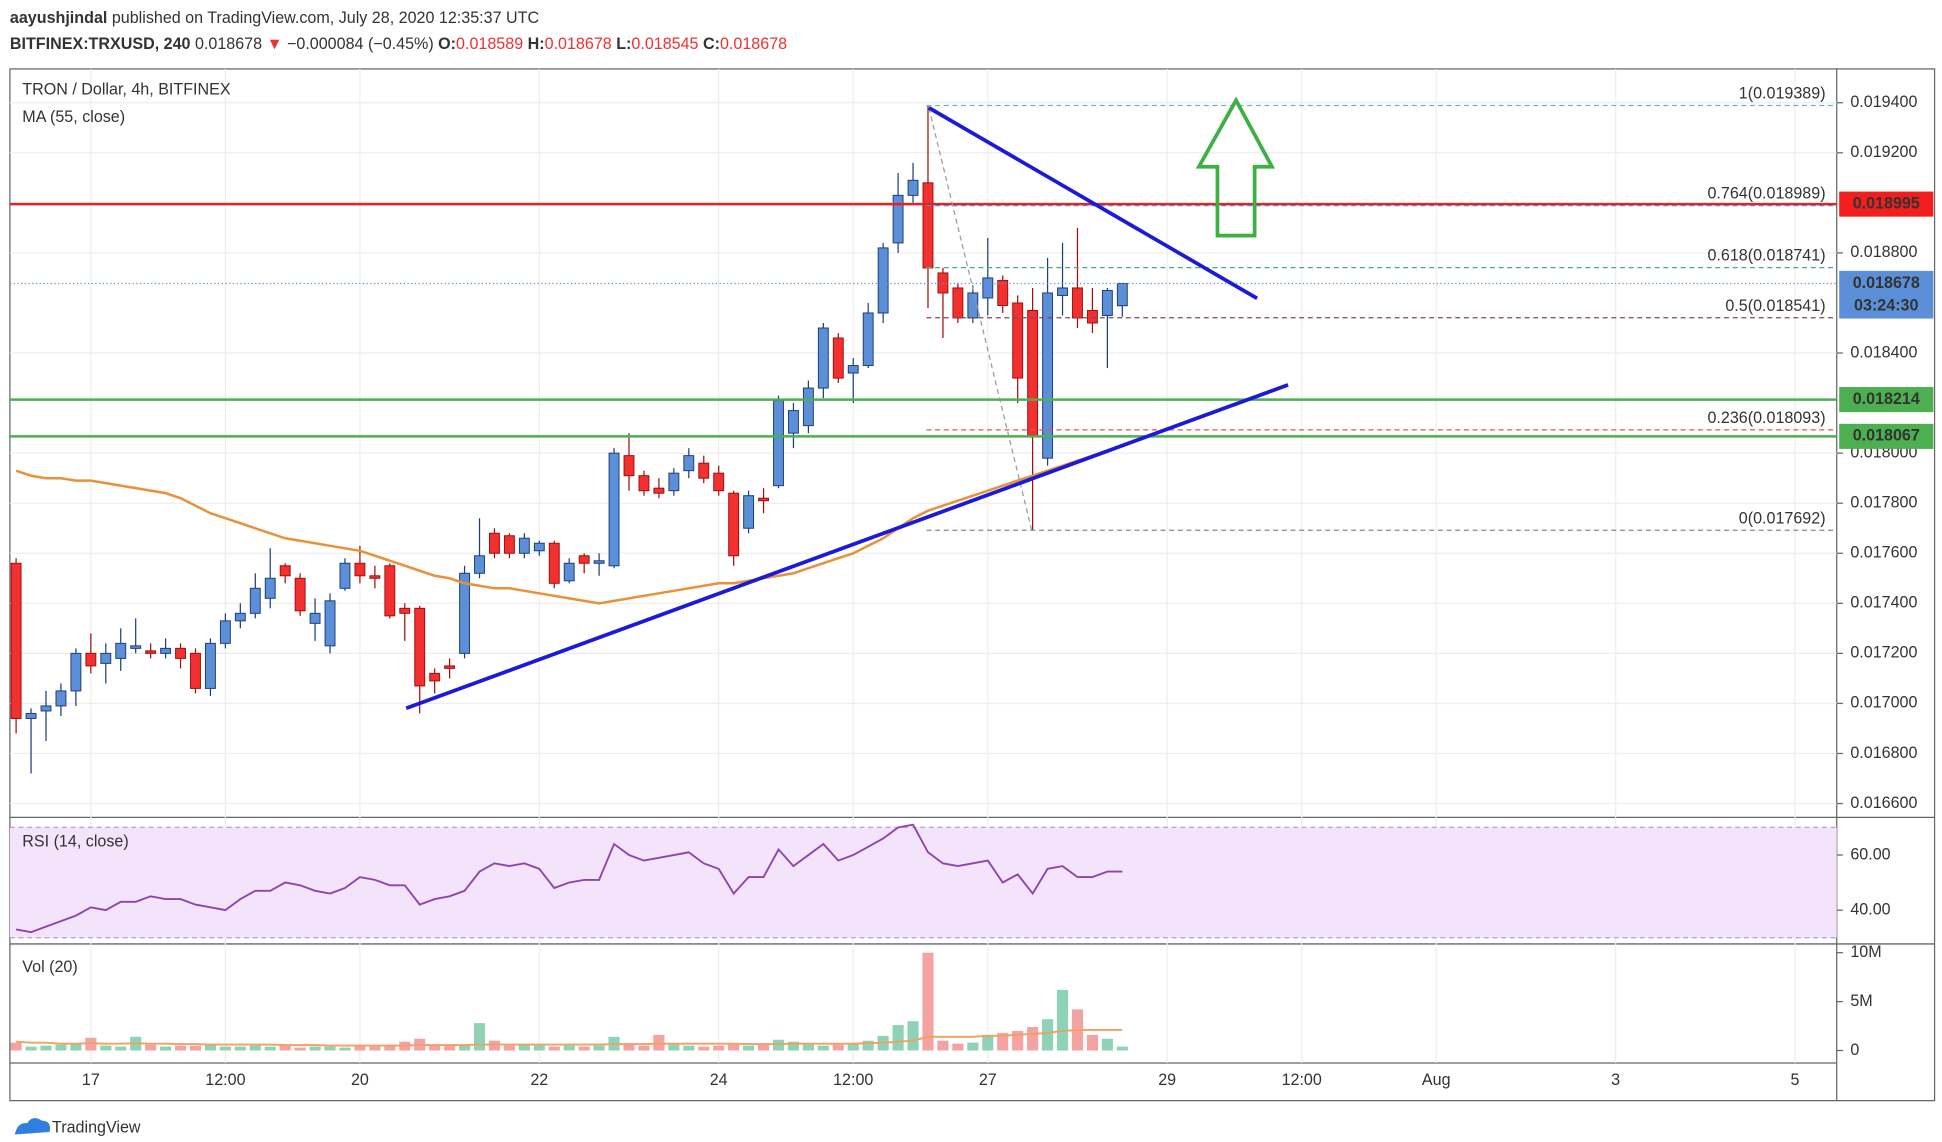 The width and height of the screenshot is (1942, 1142). What do you see at coordinates (275, 44) in the screenshot?
I see `change-arrow: ▼` at bounding box center [275, 44].